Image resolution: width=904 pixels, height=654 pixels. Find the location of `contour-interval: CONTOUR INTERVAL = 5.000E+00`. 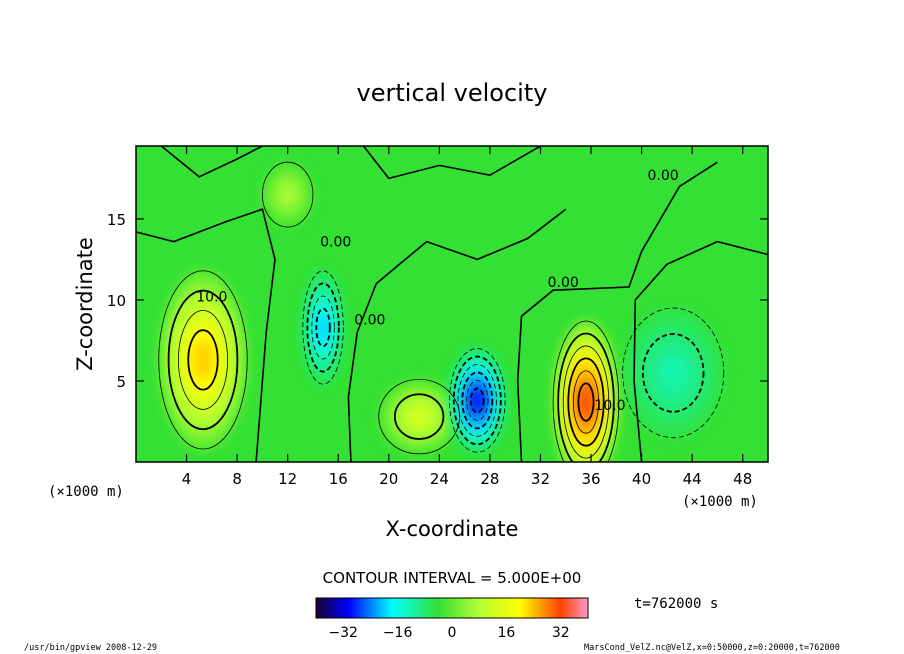

contour-interval: CONTOUR INTERVAL = 5.000E+00 is located at coordinates (452, 578).